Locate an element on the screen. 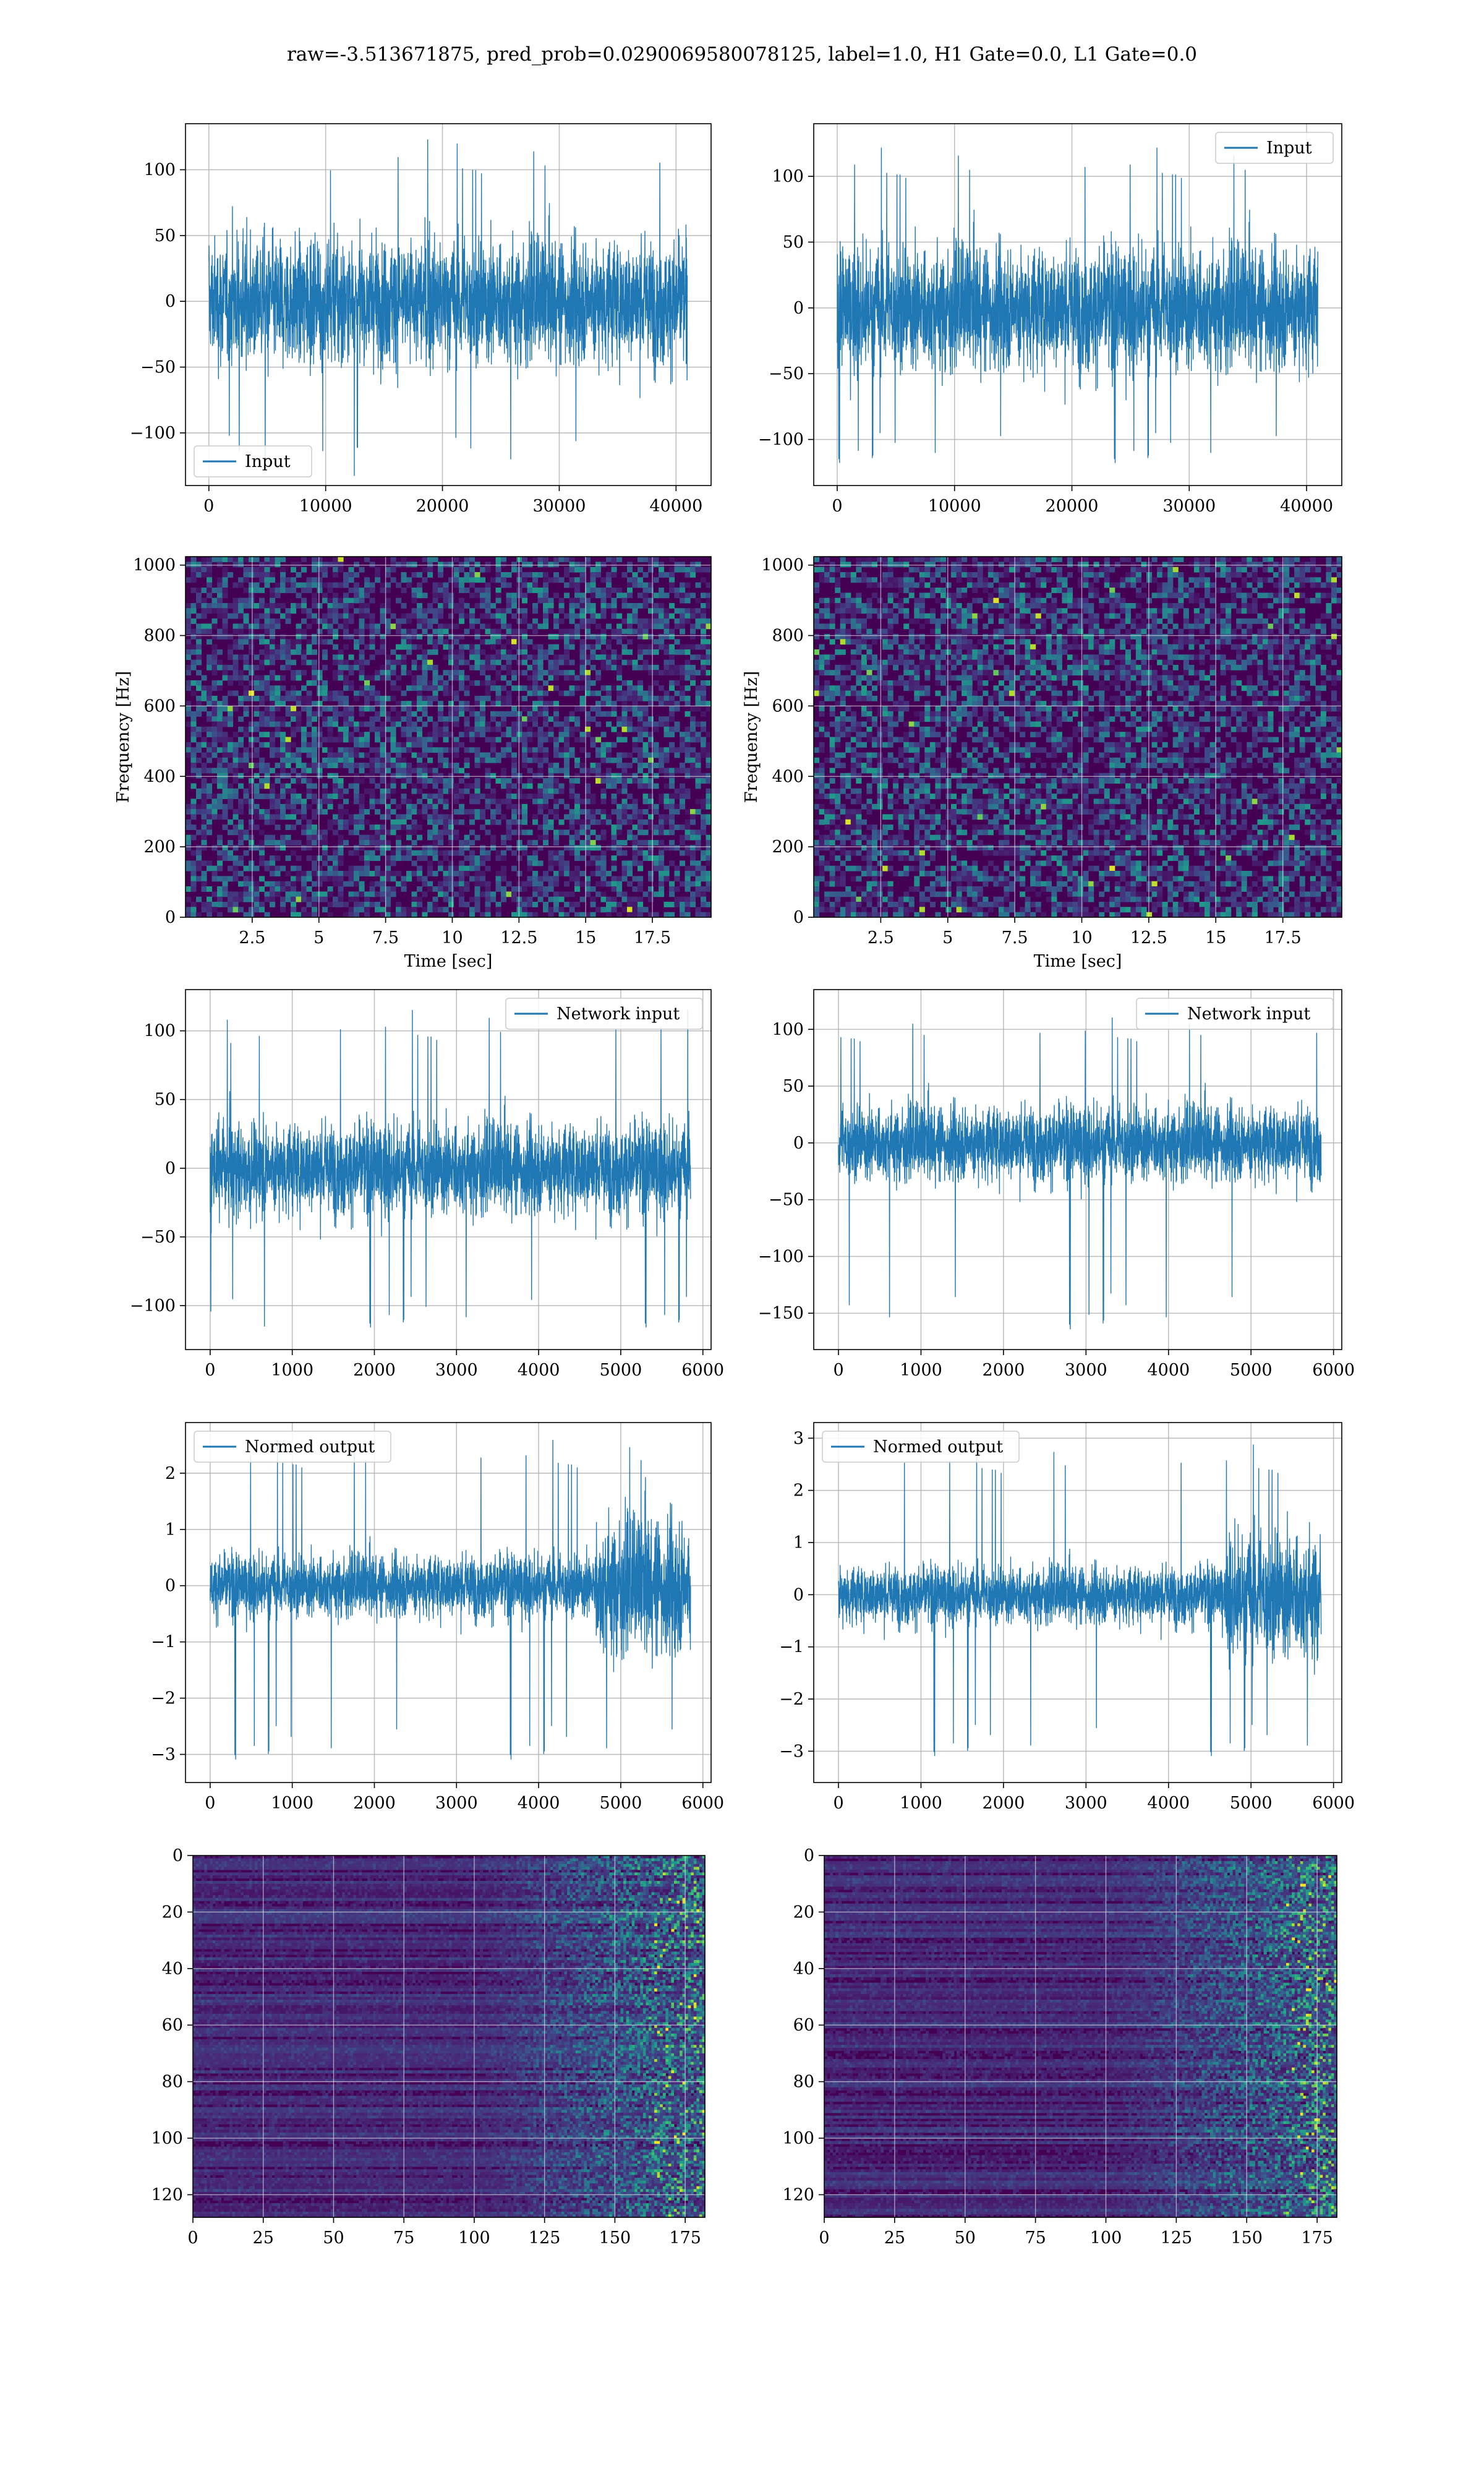  x-tick-label: 40000 is located at coordinates (675, 506).